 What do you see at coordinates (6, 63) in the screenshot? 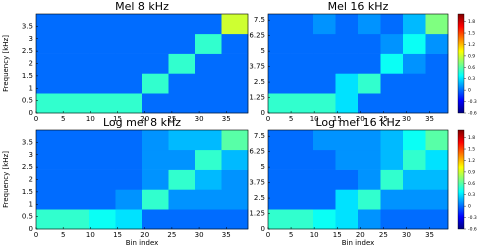
I see `y-axis-label: Frequency [kHz]` at bounding box center [6, 63].